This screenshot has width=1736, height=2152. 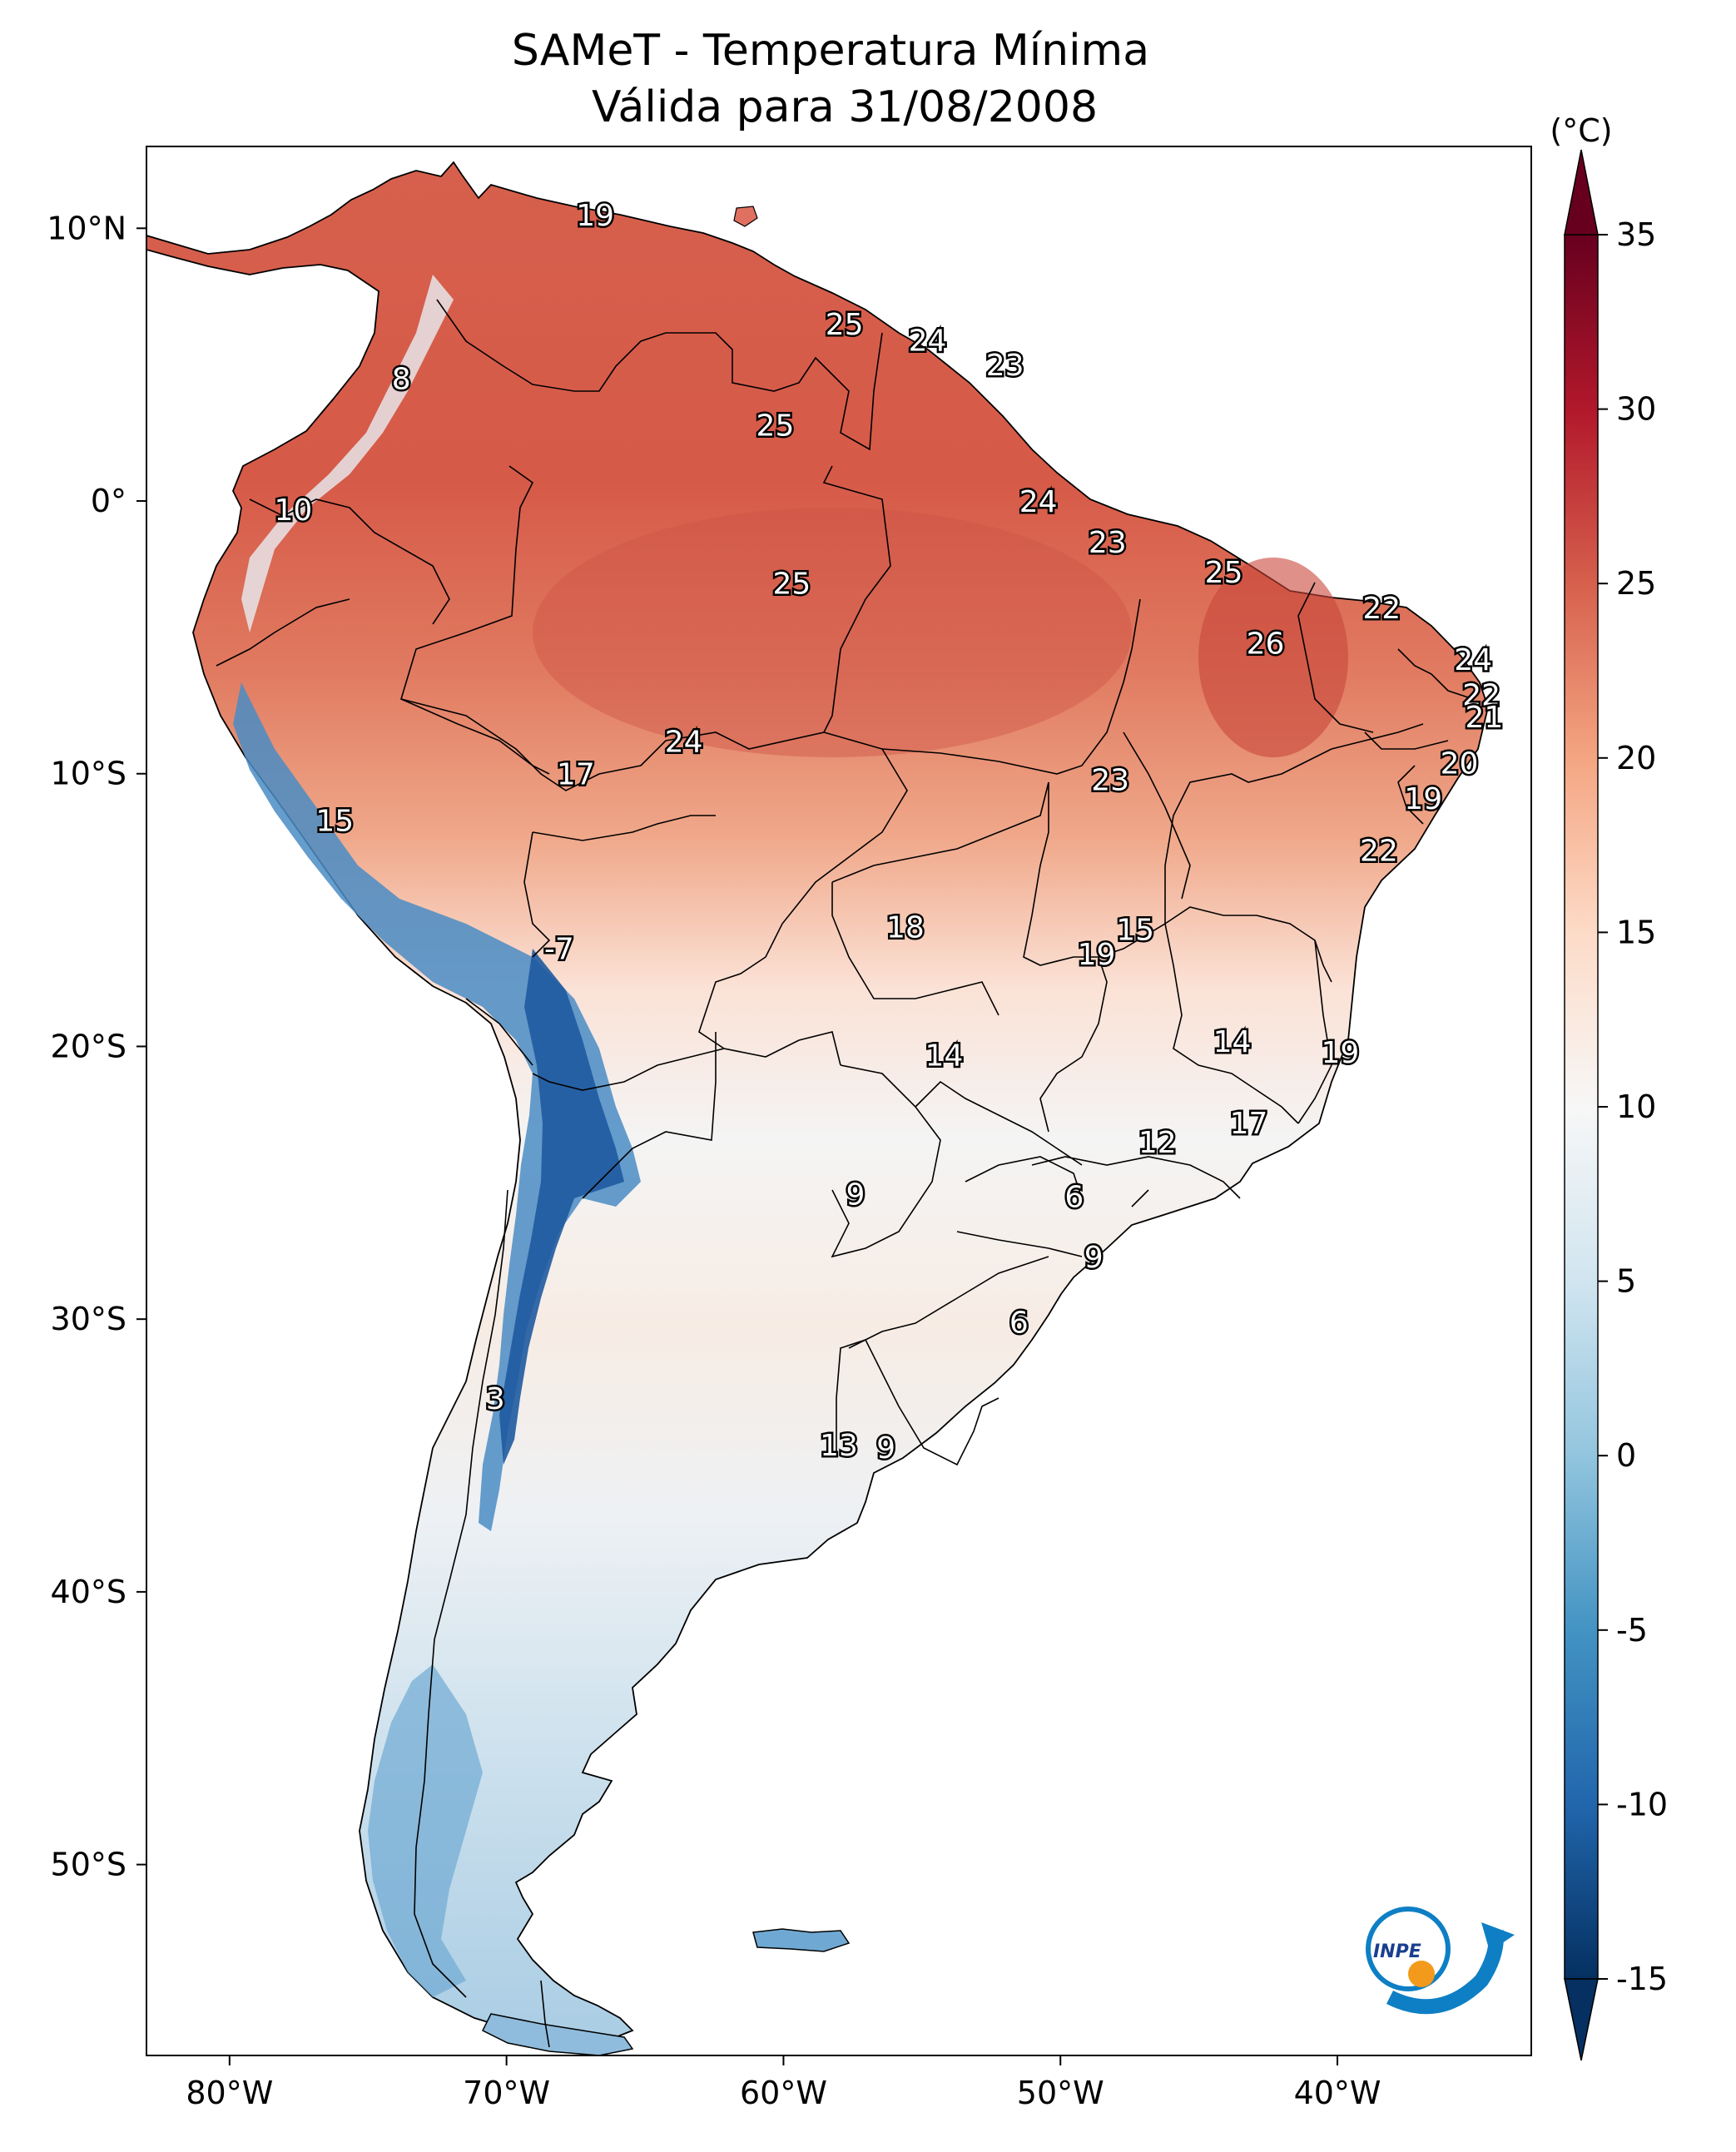 I want to click on y-tick-label: 50°S, so click(x=88, y=1865).